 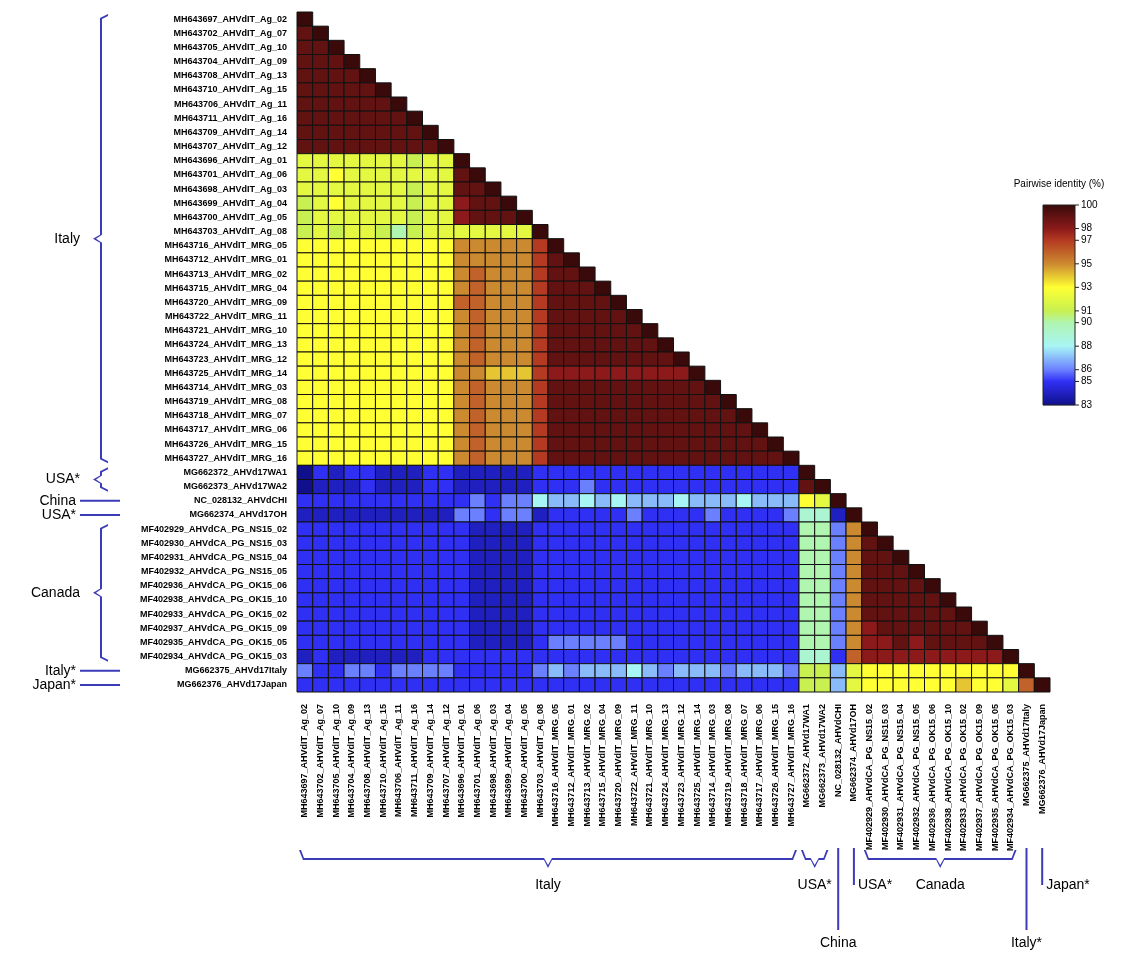 I want to click on y-tick-label: MG662375_AHVd17Italy, so click(x=235, y=670).